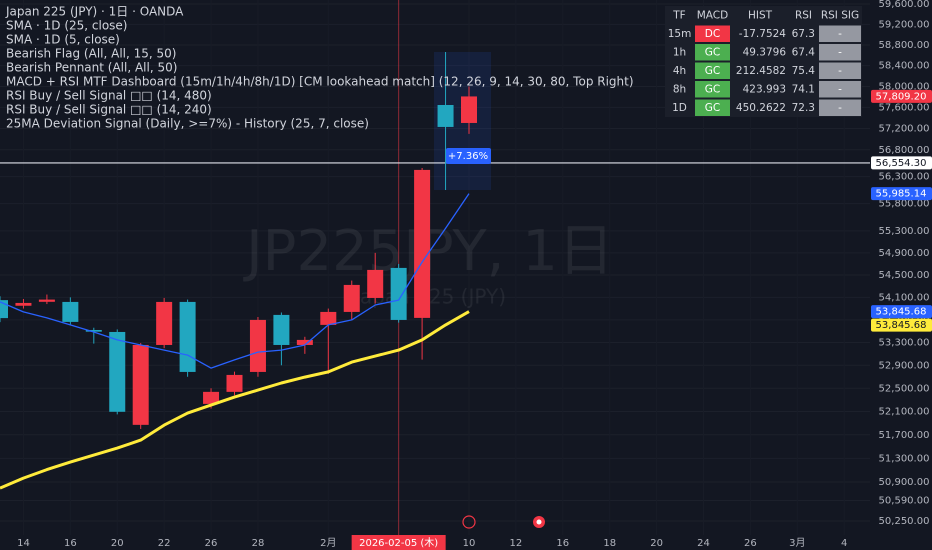 The height and width of the screenshot is (550, 932). I want to click on x-tick-label: 3月, so click(797, 543).